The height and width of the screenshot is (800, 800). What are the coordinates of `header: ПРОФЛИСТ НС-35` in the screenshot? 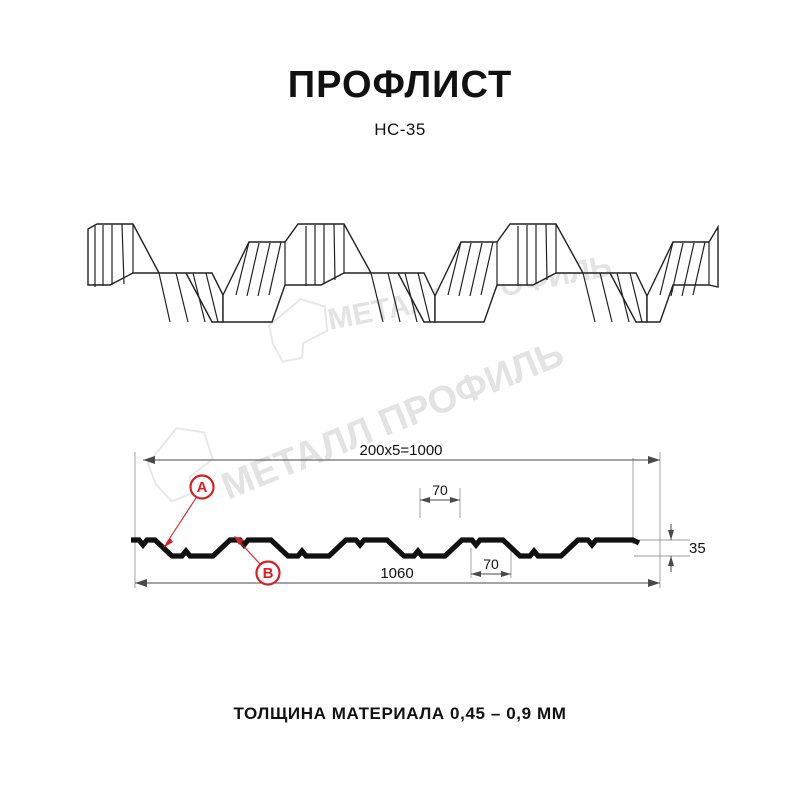 It's located at (400, 103).